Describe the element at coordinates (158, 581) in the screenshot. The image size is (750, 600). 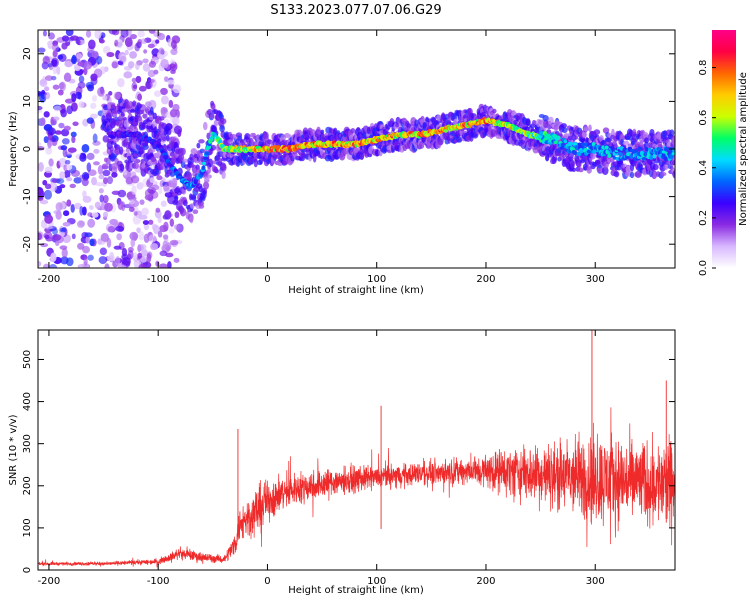
I see `x-tick-label: -100` at that location.